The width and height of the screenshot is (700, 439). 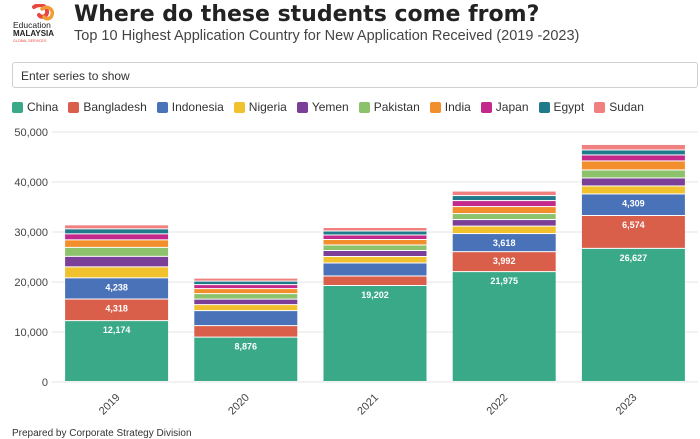 I want to click on bar-segment-sudan-2023, so click(x=633, y=147).